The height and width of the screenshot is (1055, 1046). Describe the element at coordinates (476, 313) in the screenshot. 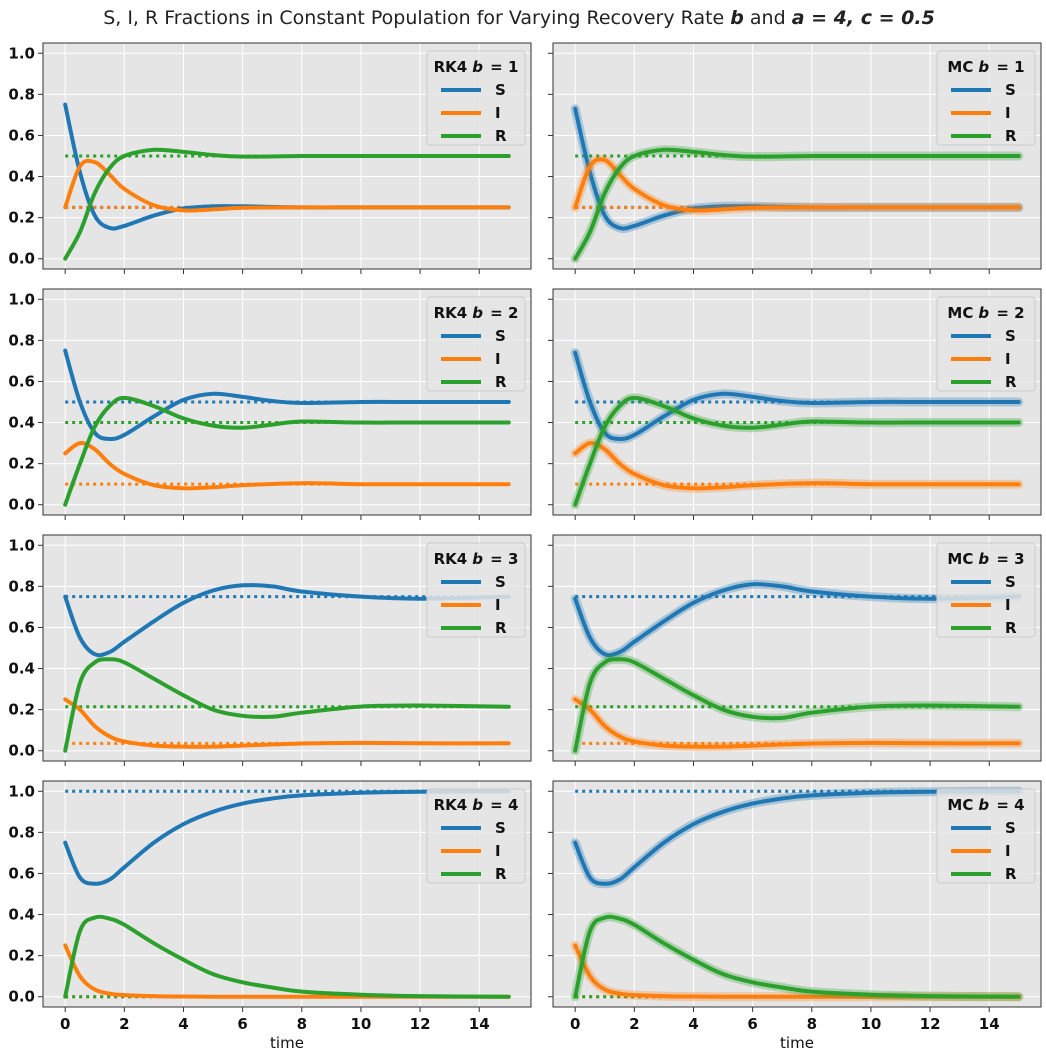

I see `legend-title: RK4 b = 2` at that location.